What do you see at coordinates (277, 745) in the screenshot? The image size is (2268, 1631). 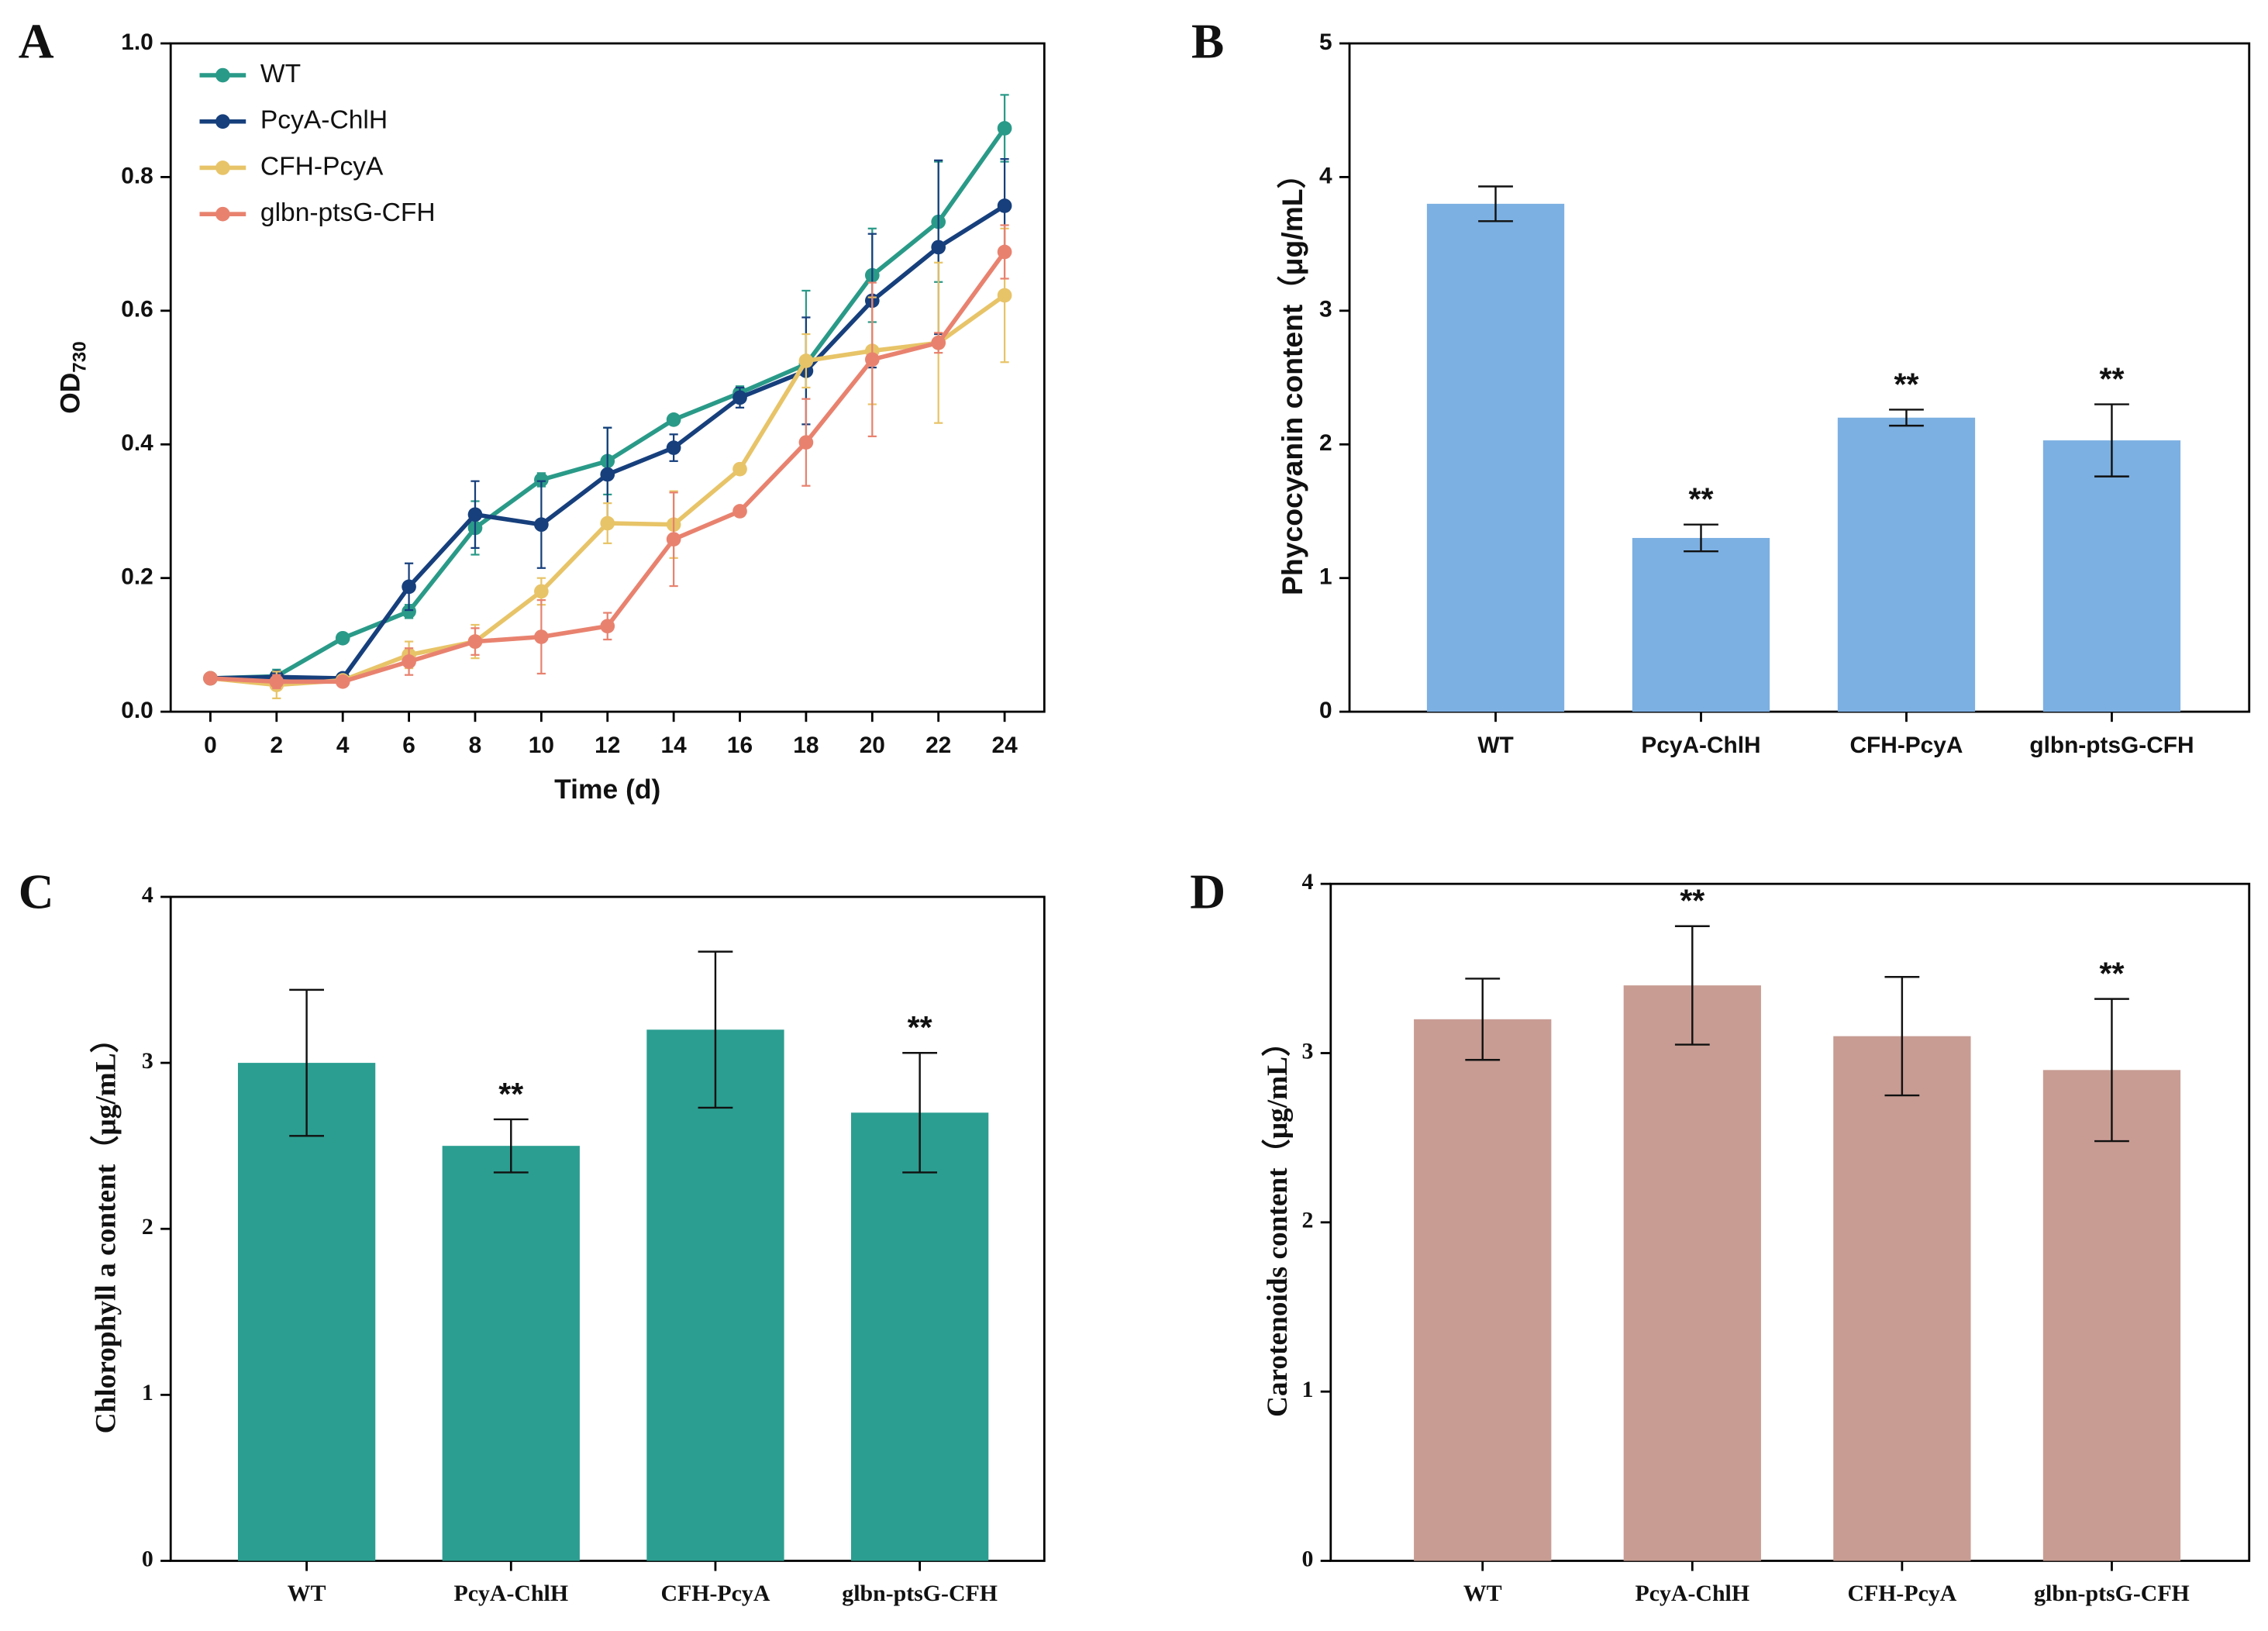 I see `x-tick-label: 2` at bounding box center [277, 745].